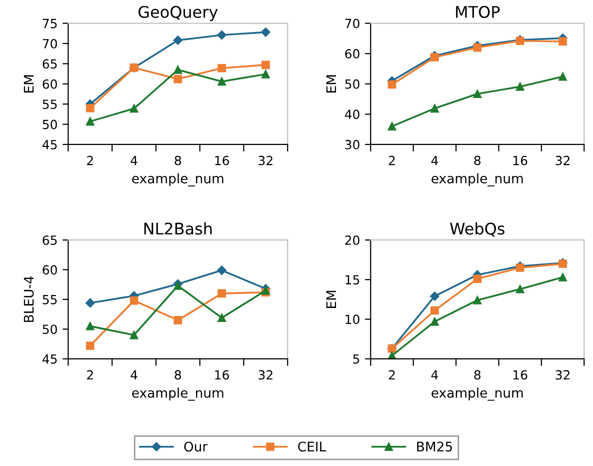 The height and width of the screenshot is (466, 593). Describe the element at coordinates (178, 14) in the screenshot. I see `chart-title: GeoQuery` at that location.